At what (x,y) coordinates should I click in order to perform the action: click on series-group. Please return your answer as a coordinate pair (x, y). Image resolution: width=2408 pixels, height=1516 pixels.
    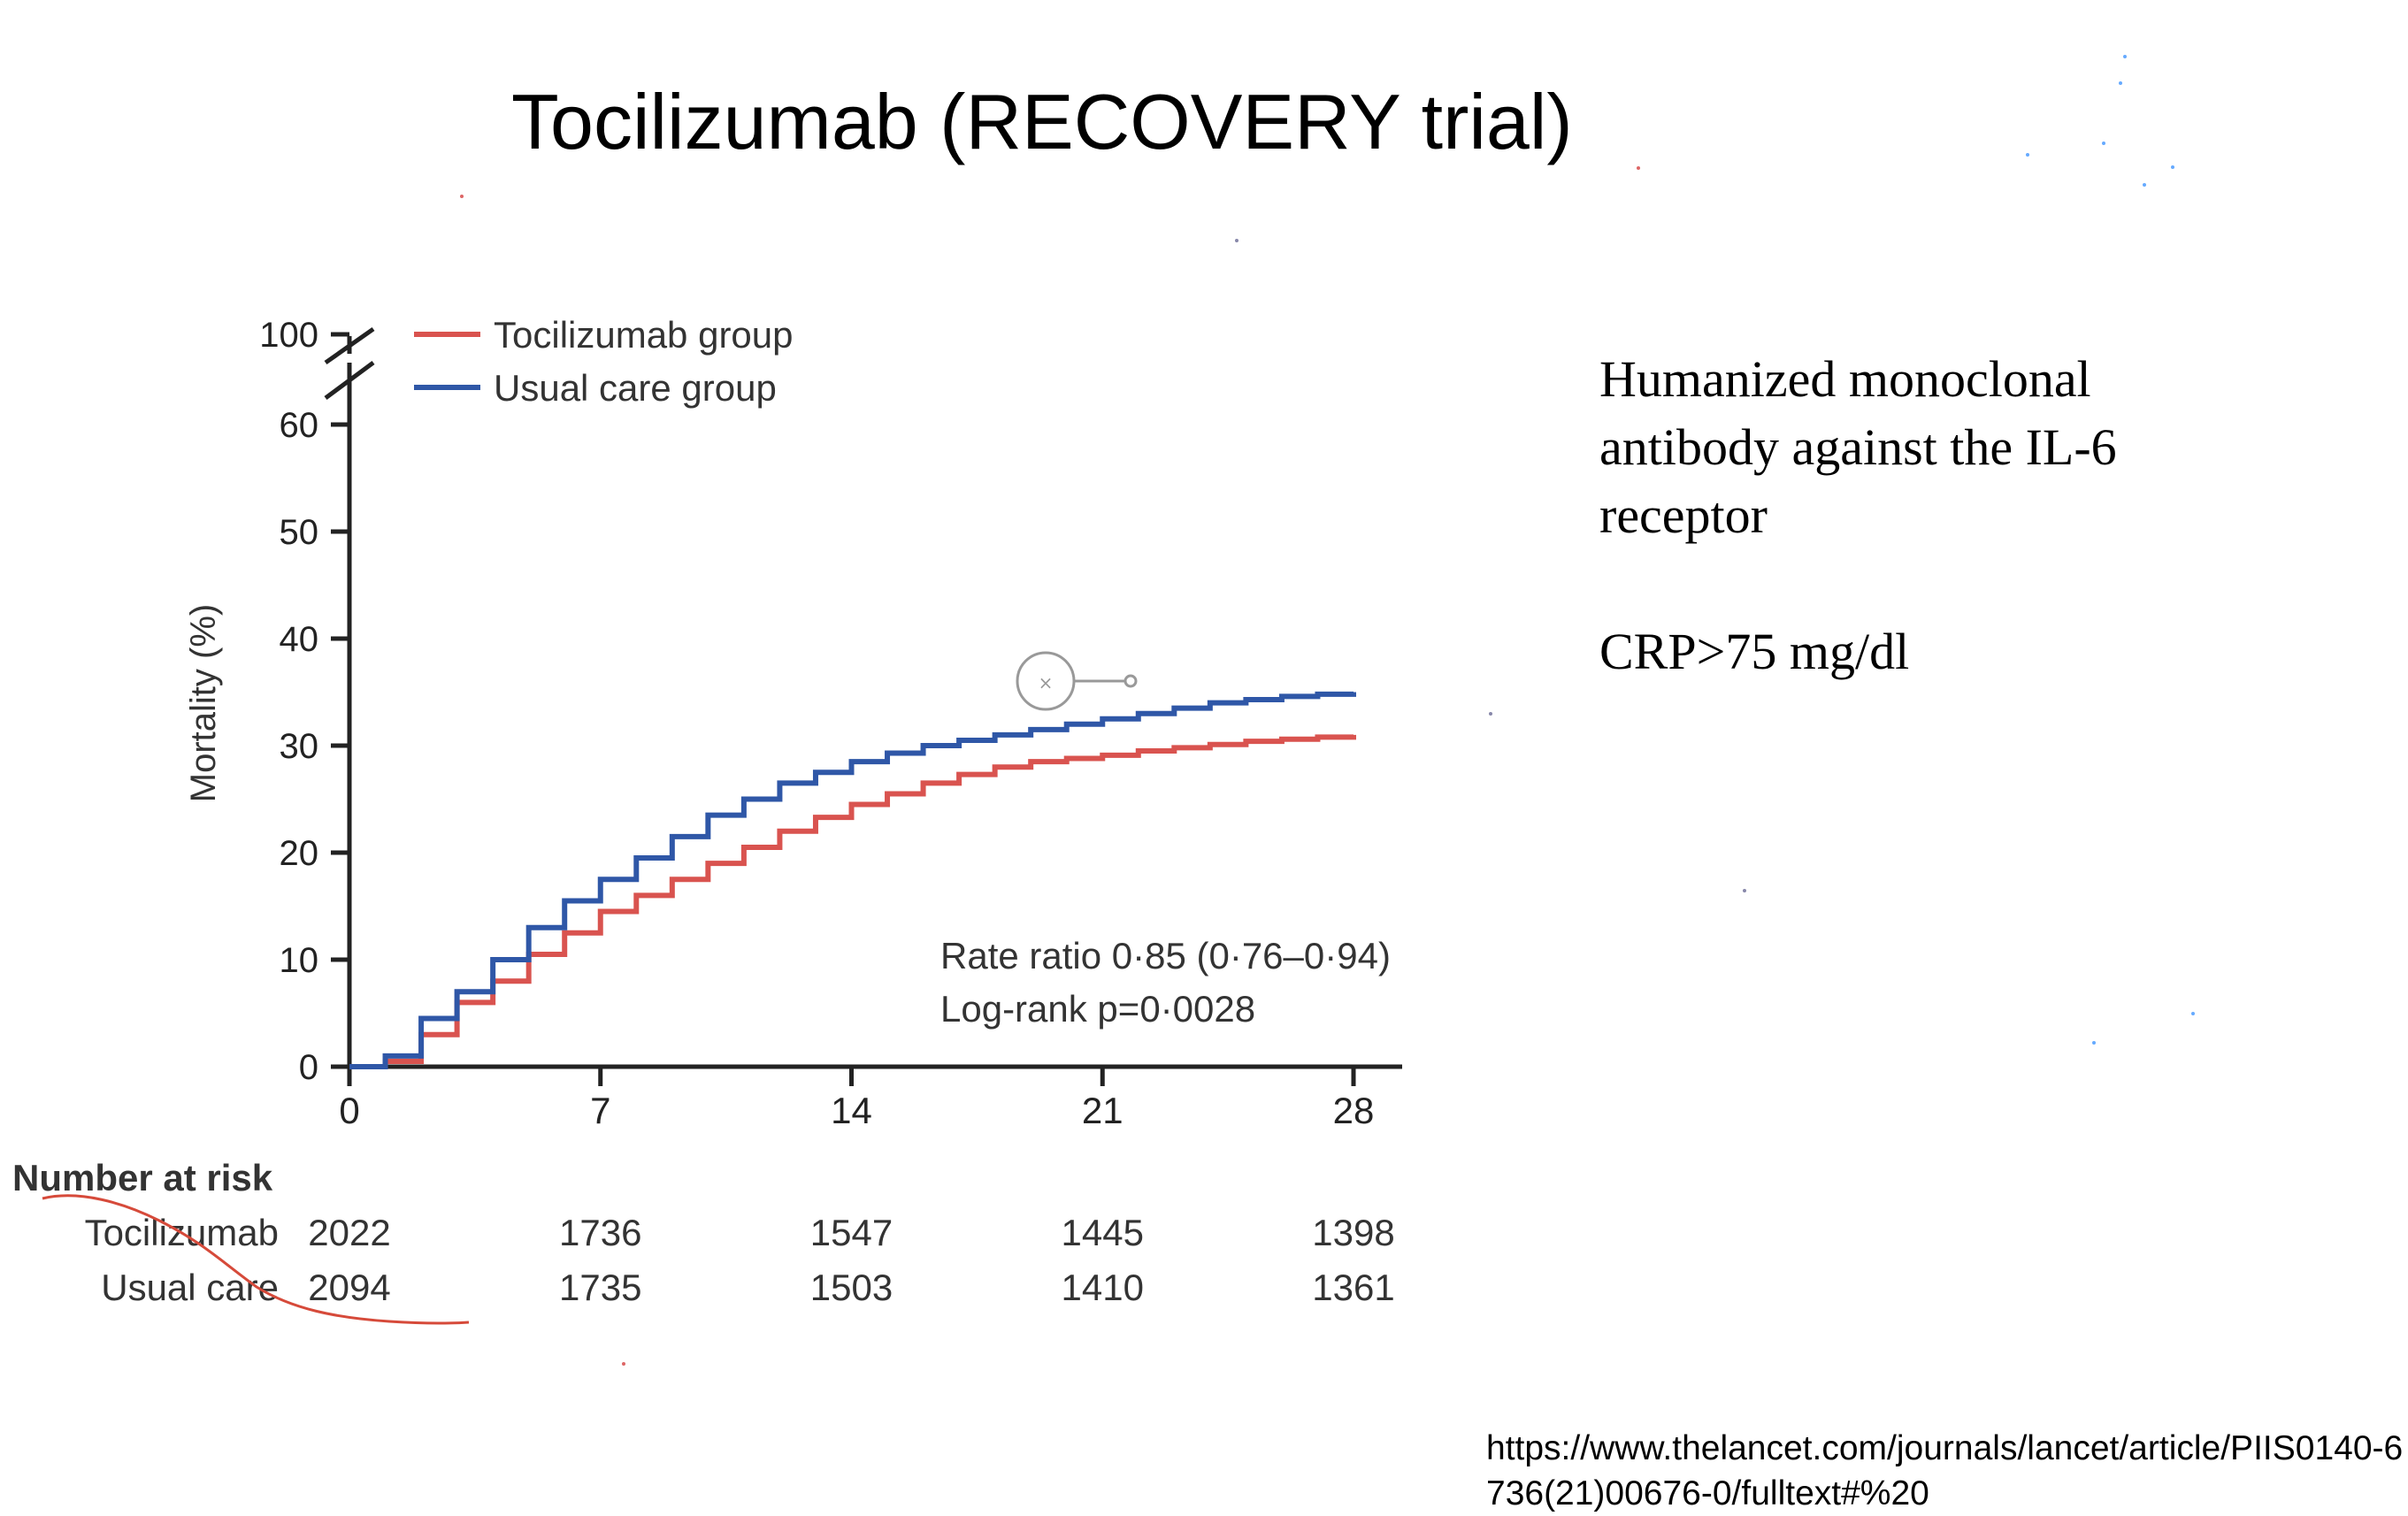
    Looking at the image, I should click on (853, 880).